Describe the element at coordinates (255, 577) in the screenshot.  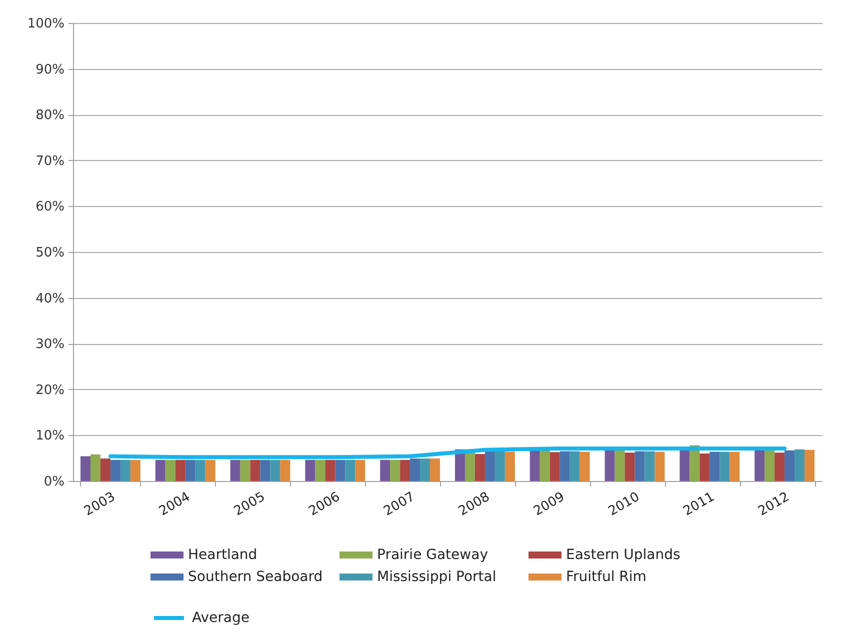
I see `legend-label: Southern Seaboard` at that location.